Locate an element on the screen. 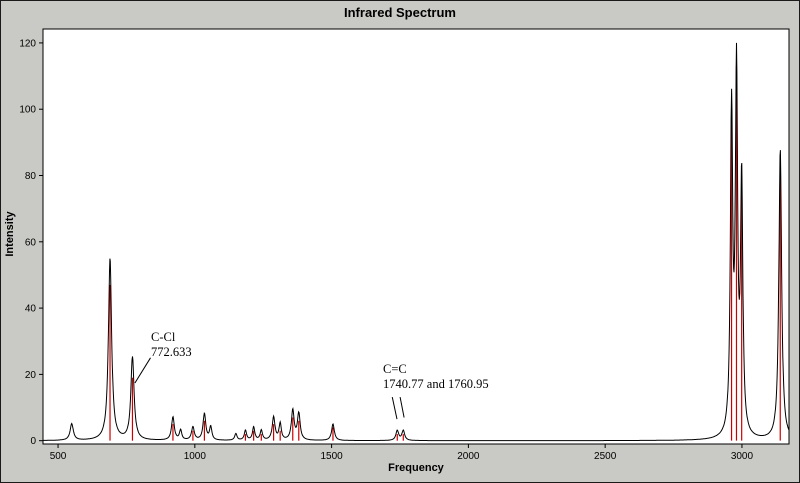  x-tick-label: 500 is located at coordinates (58, 456).